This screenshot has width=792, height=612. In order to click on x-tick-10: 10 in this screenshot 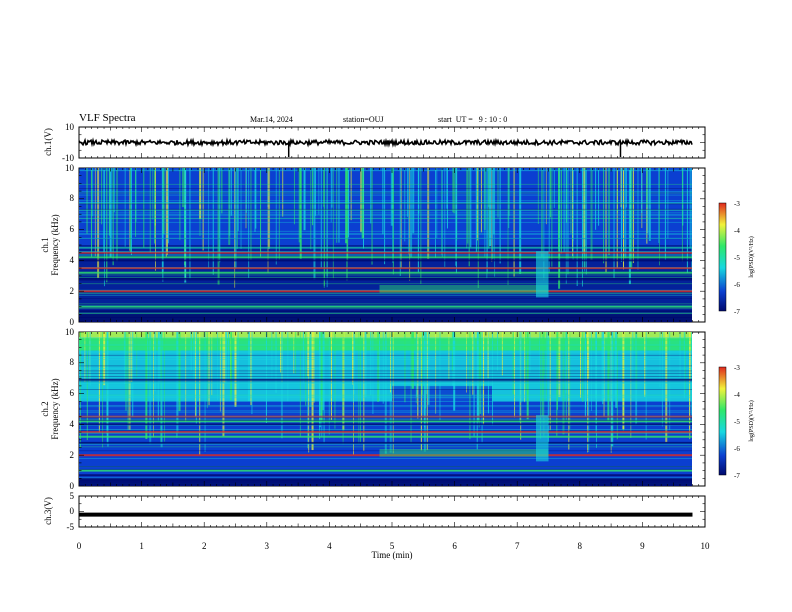, I will do `click(706, 546)`.